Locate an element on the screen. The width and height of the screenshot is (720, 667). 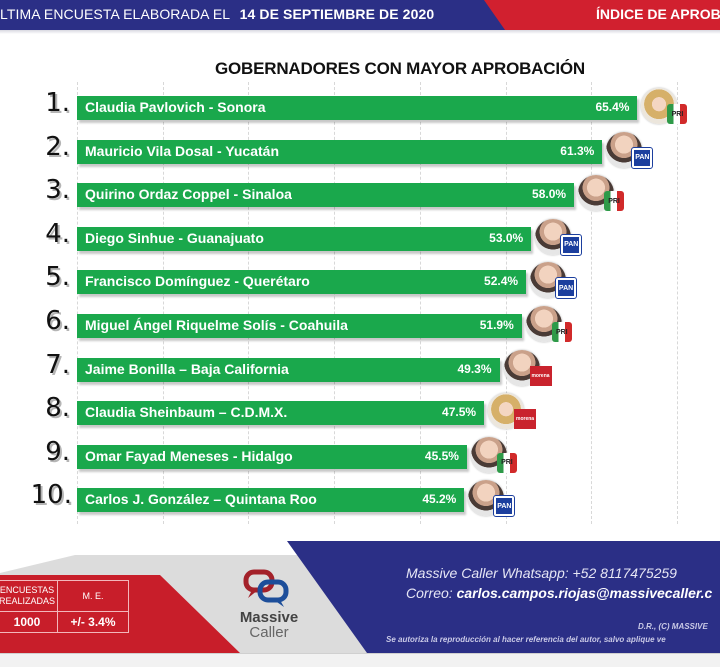
footer-blue-band is located at coordinates (503, 597).